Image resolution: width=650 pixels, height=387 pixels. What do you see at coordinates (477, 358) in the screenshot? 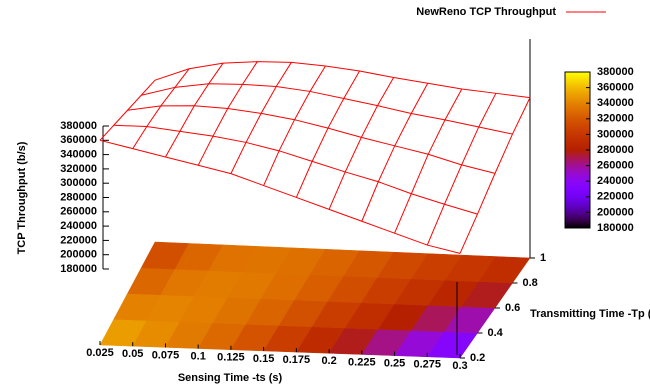
I see `y-tick-label: 0.2` at bounding box center [477, 358].